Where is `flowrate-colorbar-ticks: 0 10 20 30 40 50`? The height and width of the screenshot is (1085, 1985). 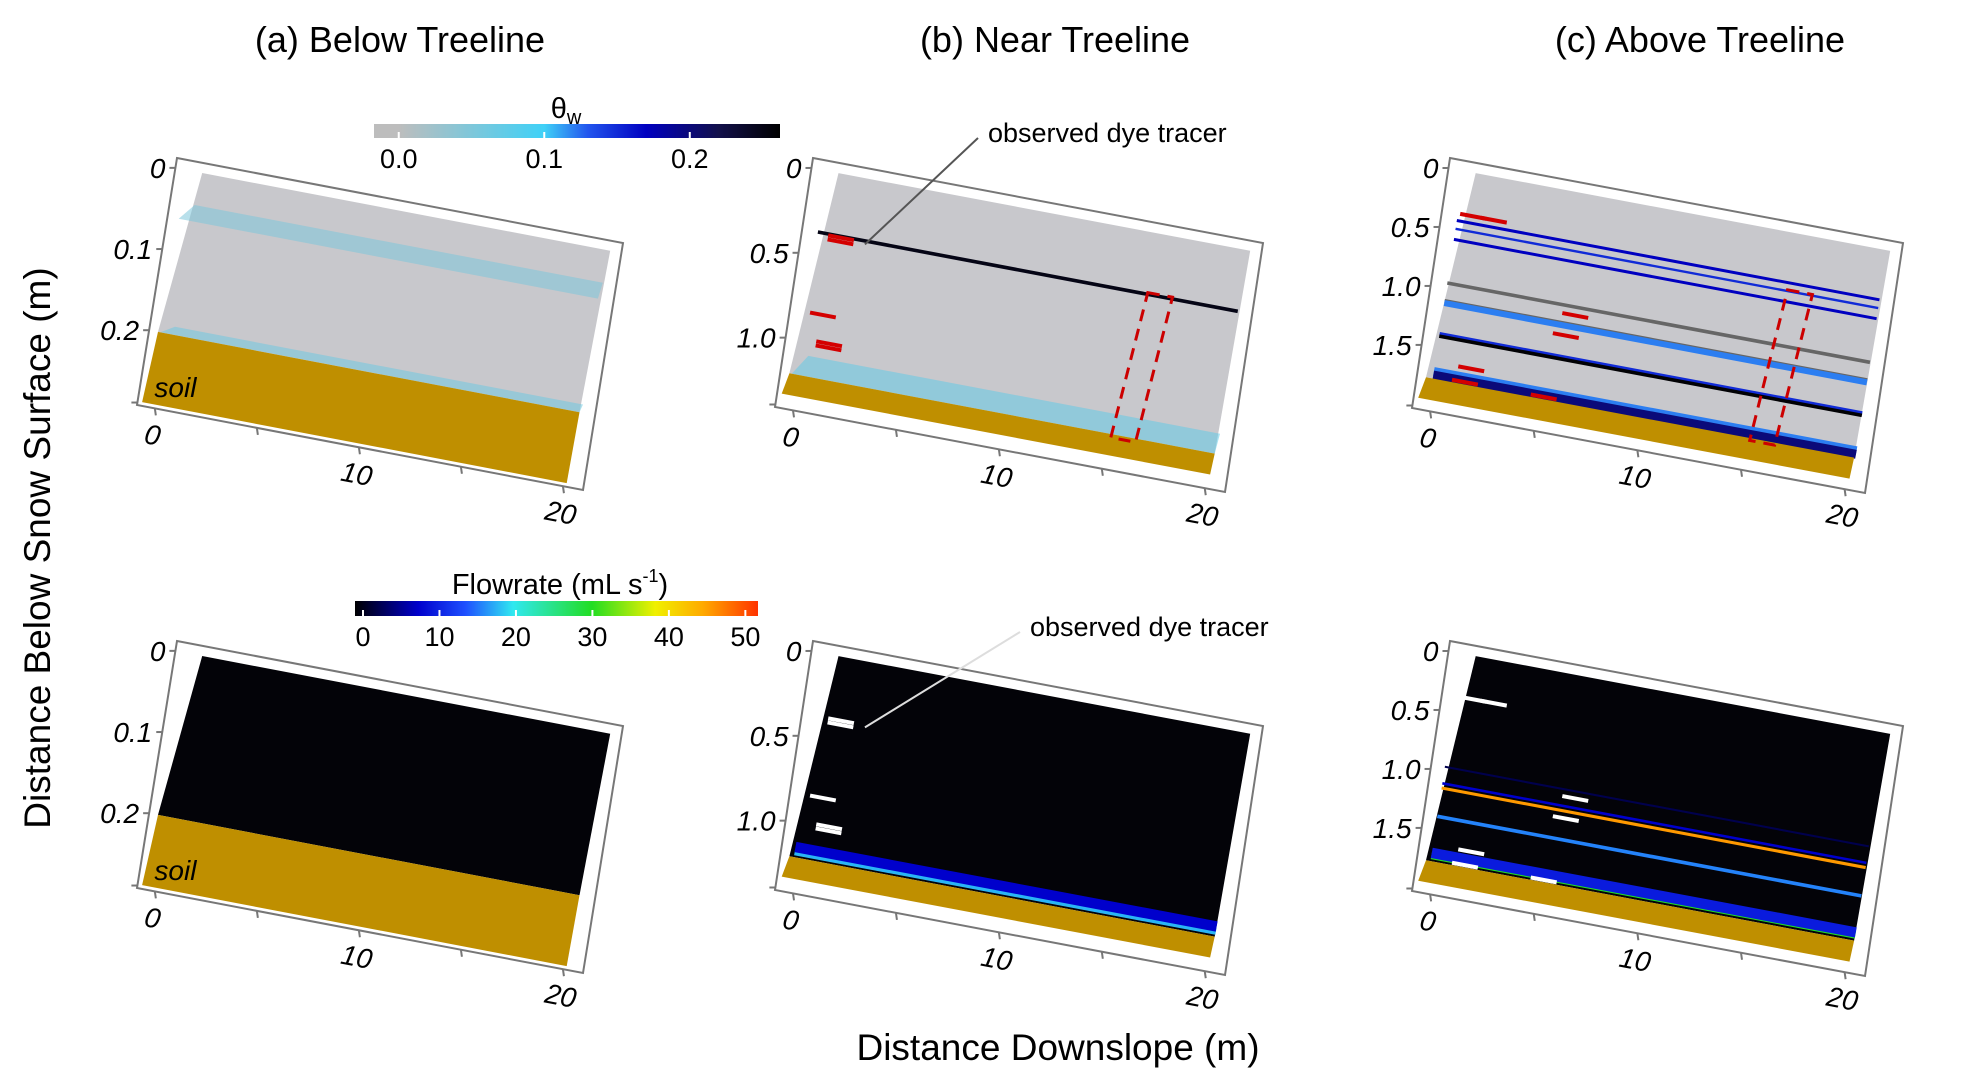
flowrate-colorbar-ticks: 0 10 20 30 40 50 is located at coordinates (557, 631).